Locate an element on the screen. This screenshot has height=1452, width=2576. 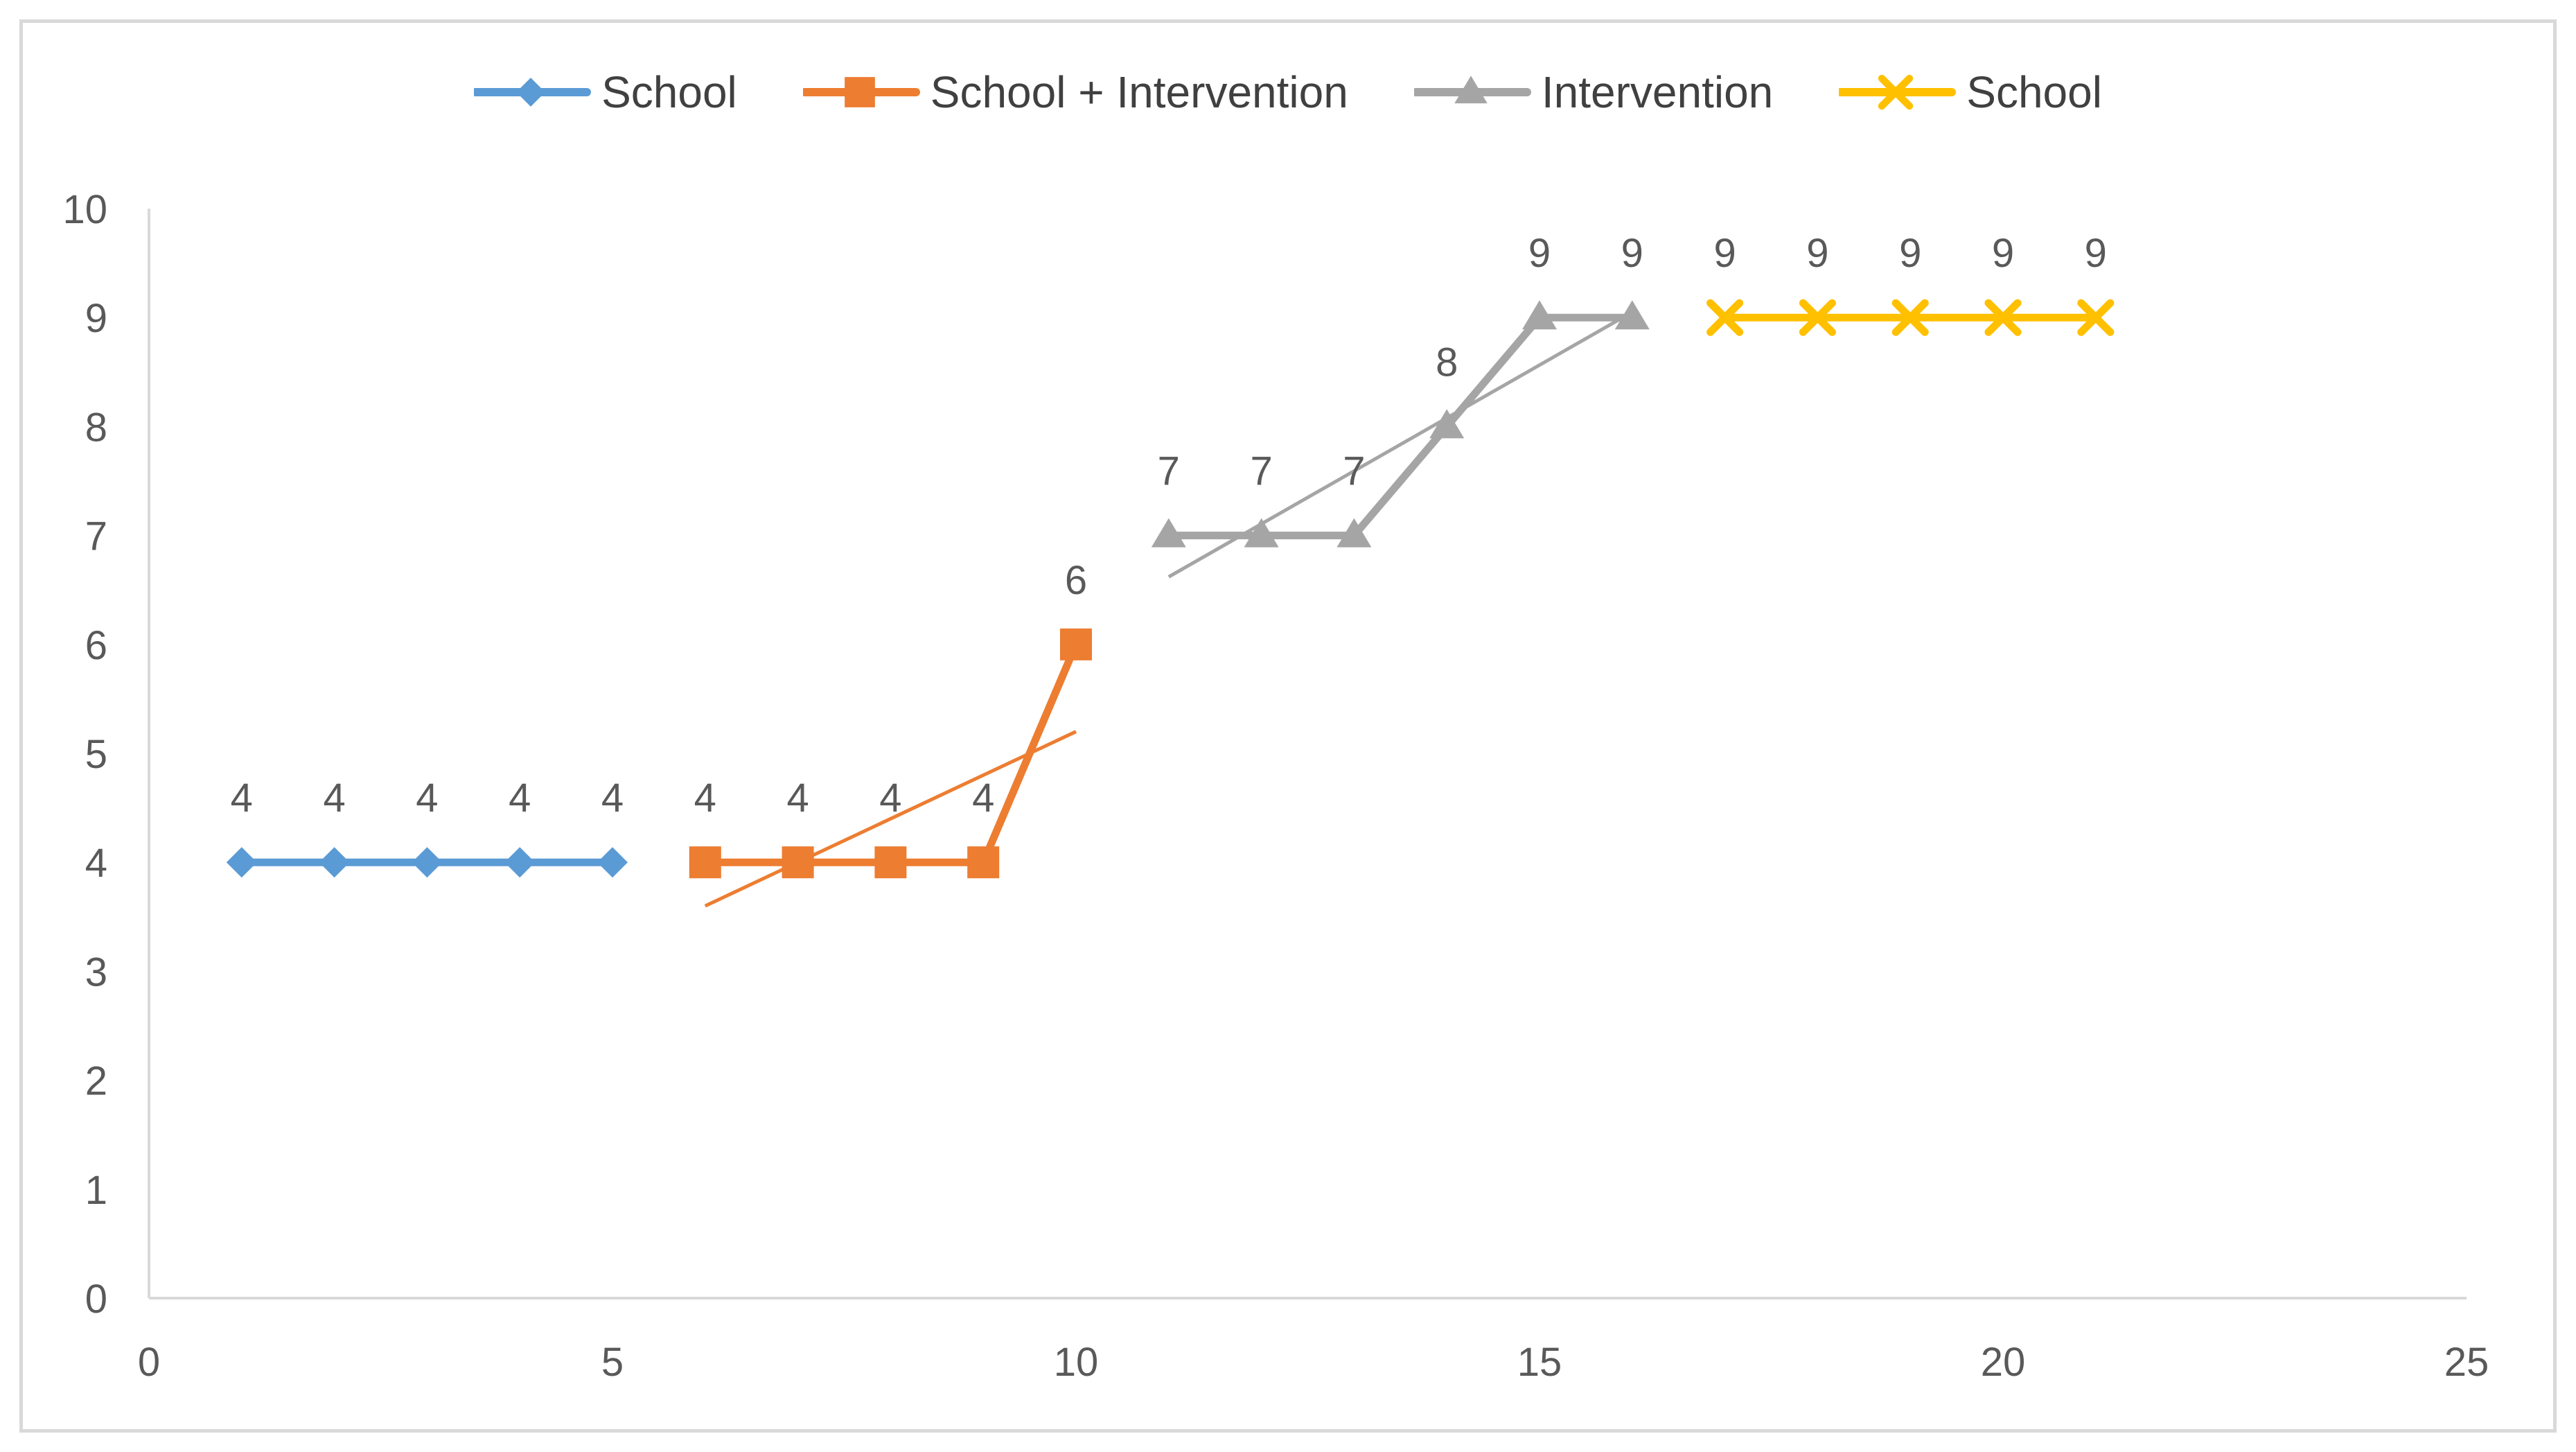
legend-diamond-swatch is located at coordinates (533, 92).